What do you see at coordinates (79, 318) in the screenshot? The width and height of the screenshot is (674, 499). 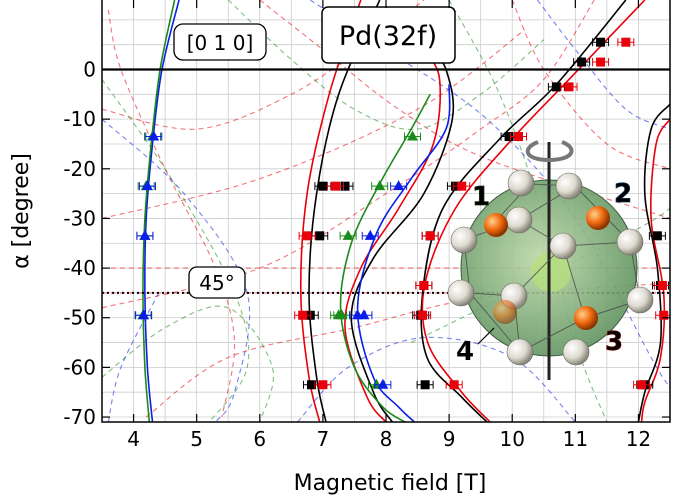 I see `y-tick-label: -50` at bounding box center [79, 318].